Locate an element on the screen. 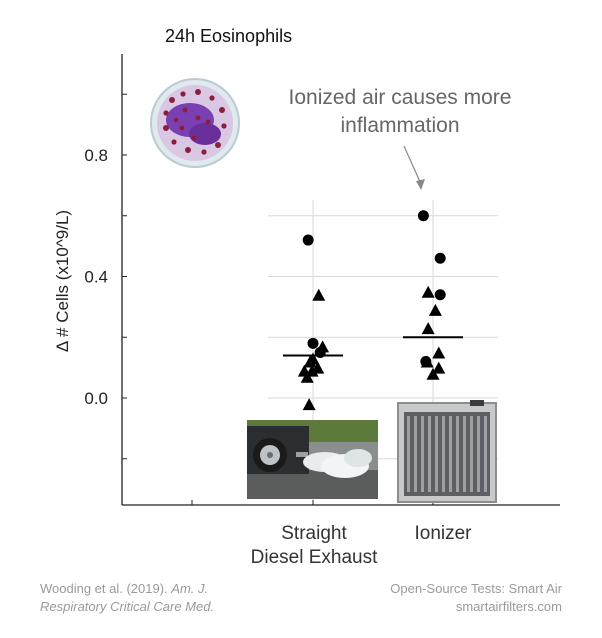 The height and width of the screenshot is (638, 602). eosinophil-cell-image is located at coordinates (195, 123).